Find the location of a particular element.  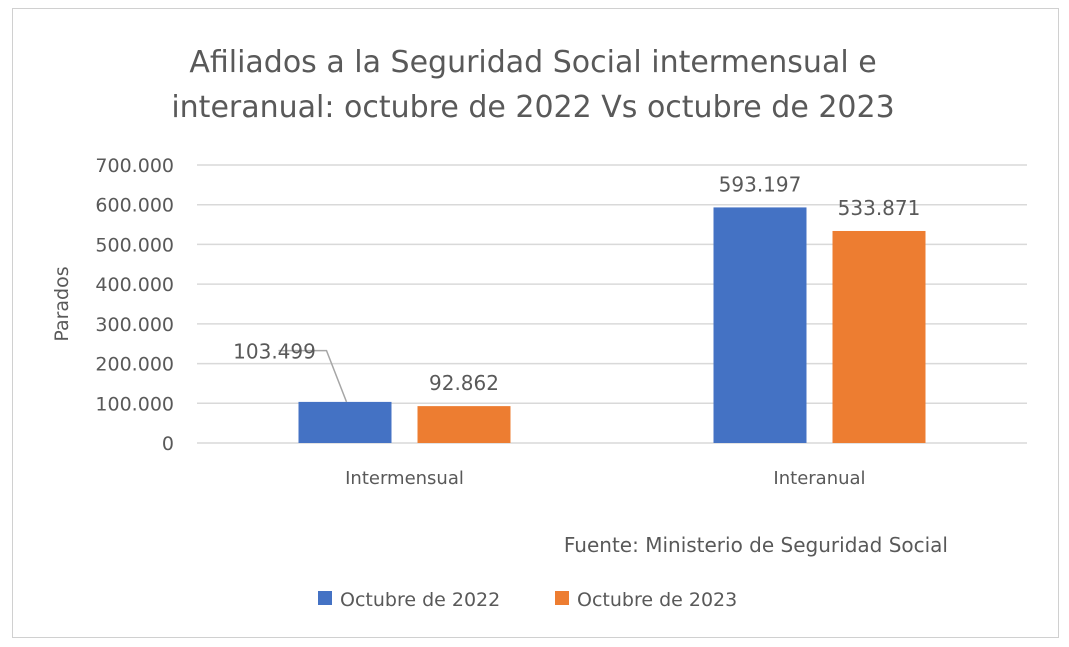

y-tick-label: 500.000 is located at coordinates (134, 245).